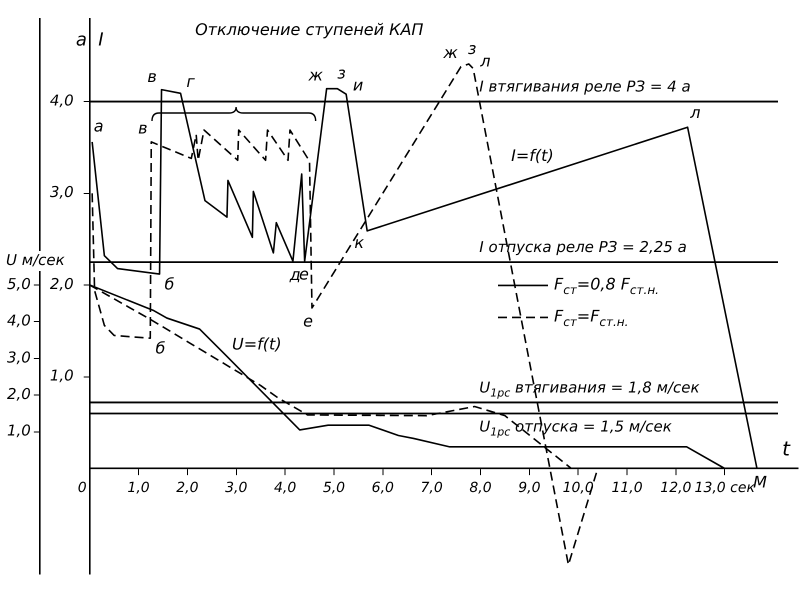 The width and height of the screenshot is (806, 593). Describe the element at coordinates (431, 488) in the screenshot. I see `x-tick-label: 7,0` at that location.